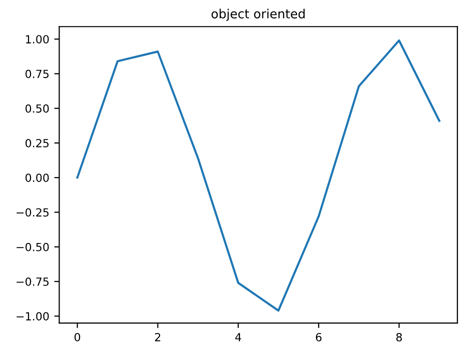 The width and height of the screenshot is (474, 355). What do you see at coordinates (32, 316) in the screenshot?
I see `y-tick-label: −1.00` at bounding box center [32, 316].